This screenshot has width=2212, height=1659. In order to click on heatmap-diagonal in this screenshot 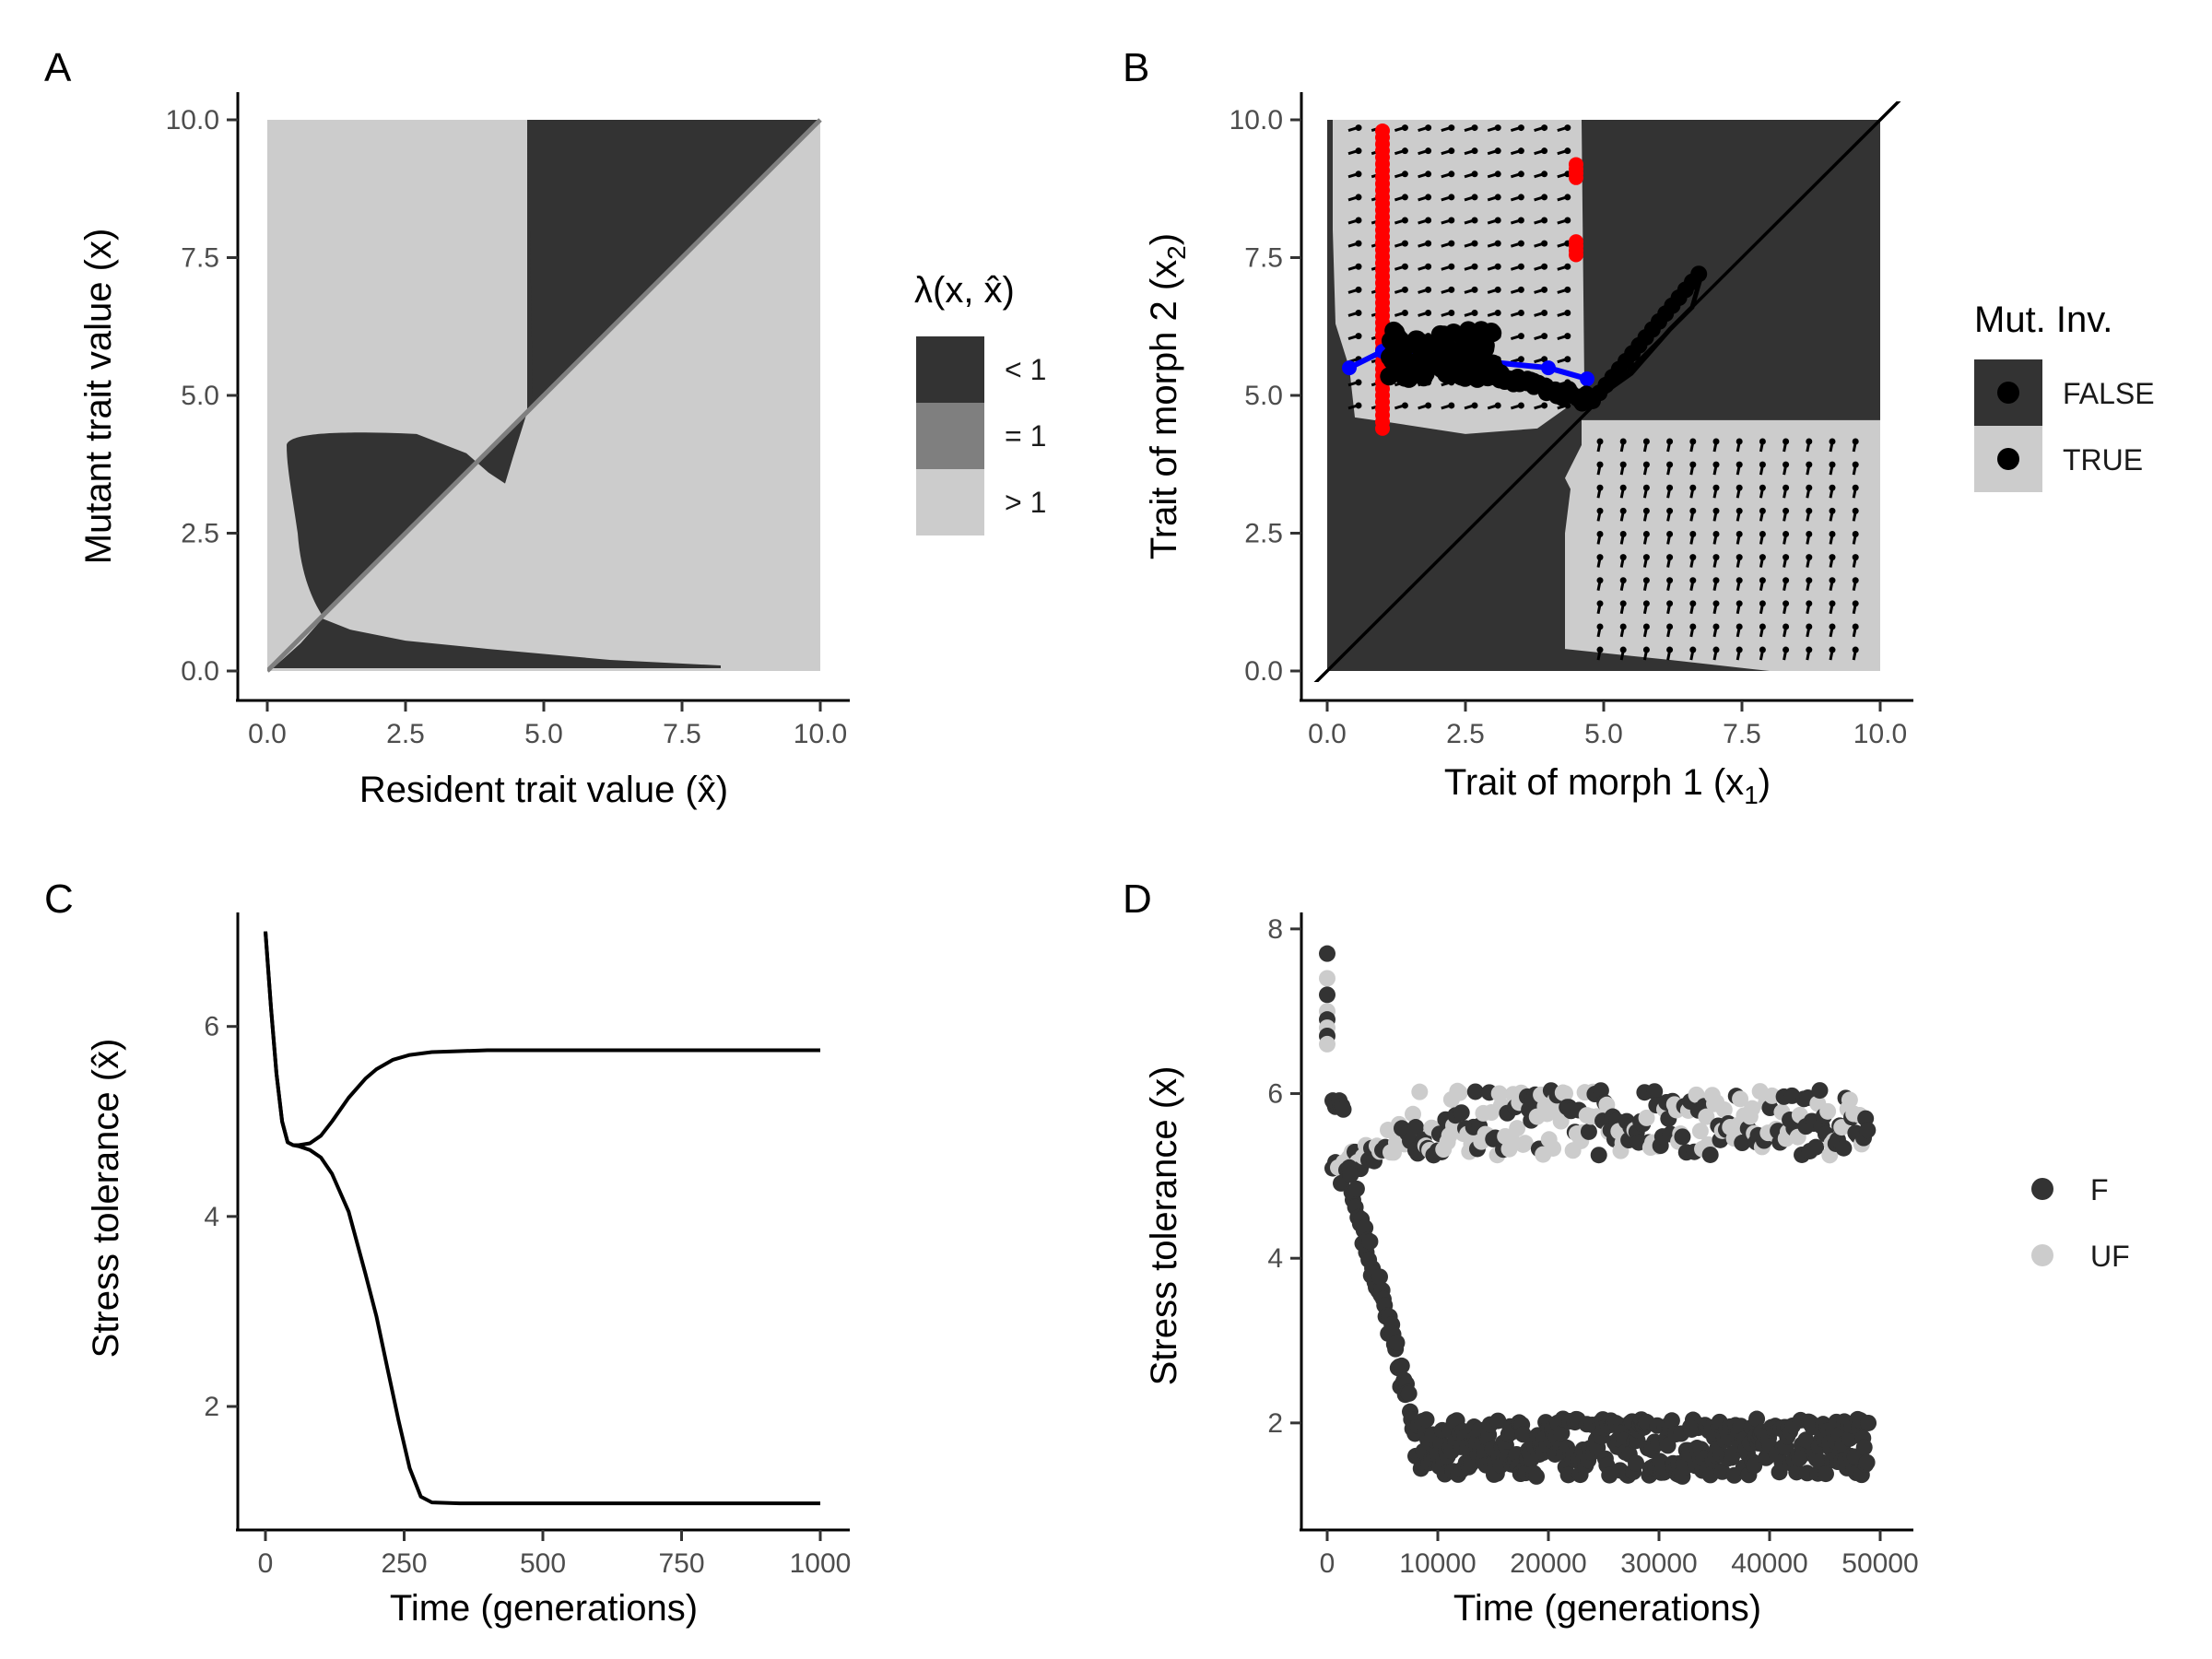, I will do `click(544, 395)`.